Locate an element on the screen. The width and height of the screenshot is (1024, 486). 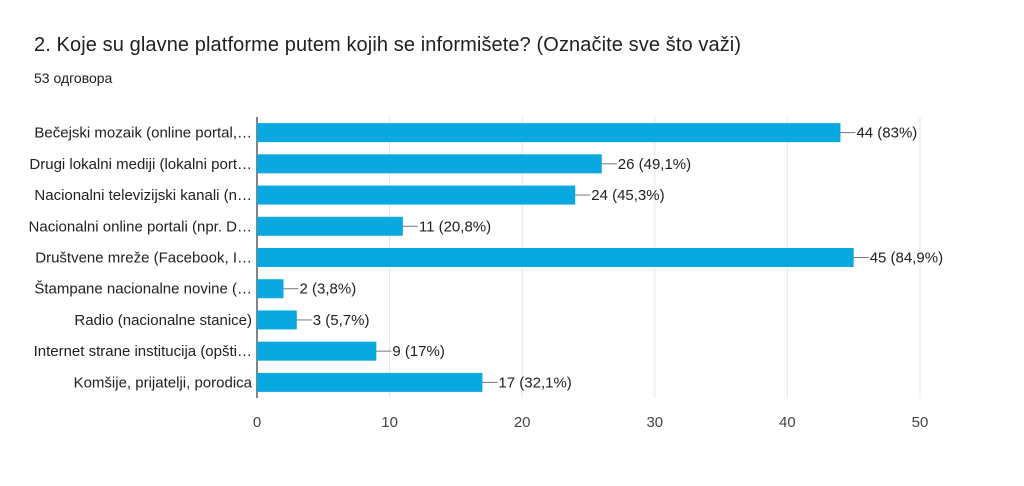
response-count: 53 одговора is located at coordinates (73, 78).